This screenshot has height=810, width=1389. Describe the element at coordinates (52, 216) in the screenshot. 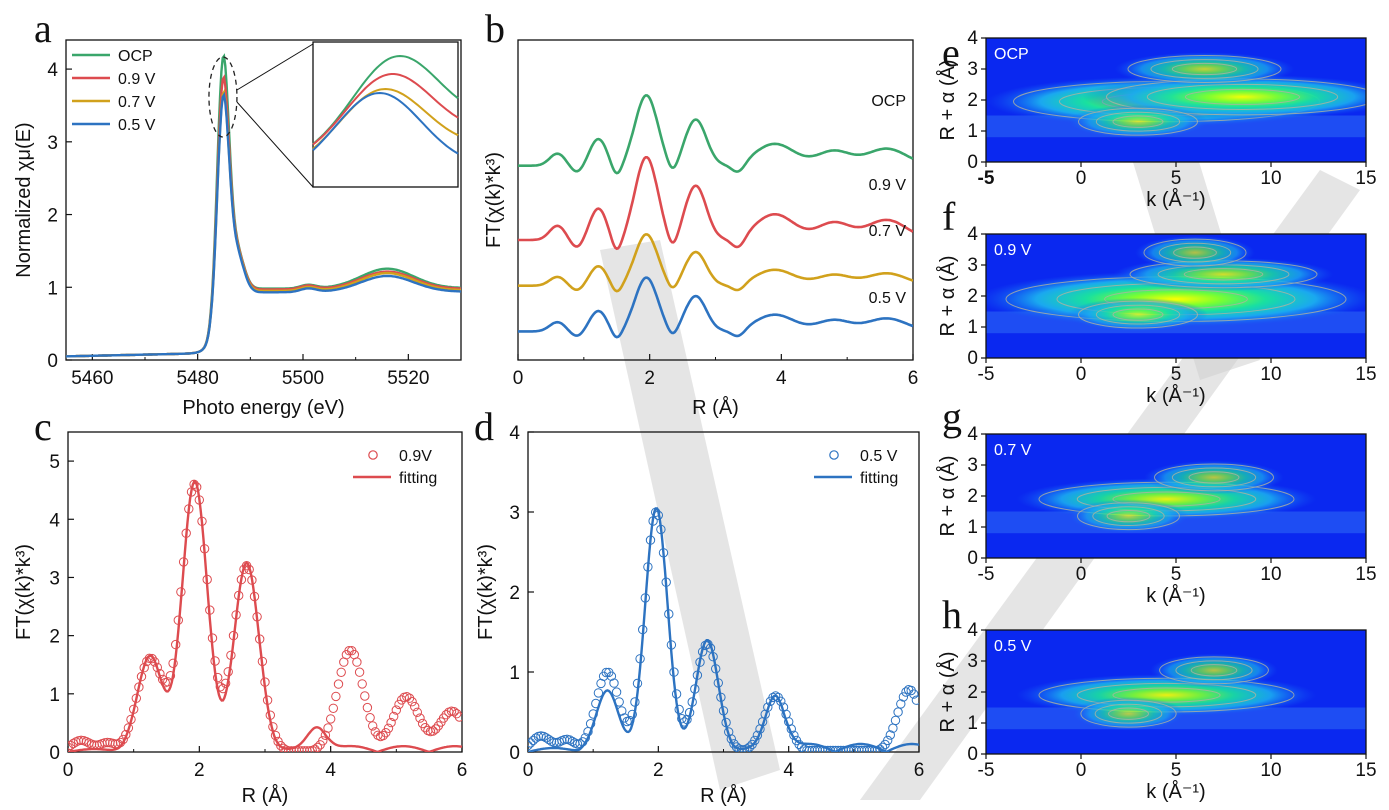

I see `y-tick-label: 2` at that location.